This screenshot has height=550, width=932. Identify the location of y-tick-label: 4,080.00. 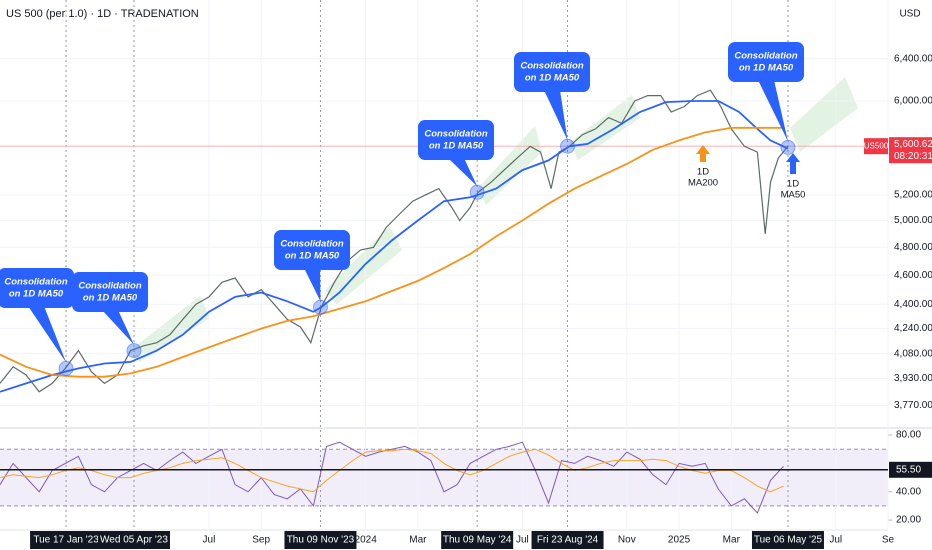
(913, 353).